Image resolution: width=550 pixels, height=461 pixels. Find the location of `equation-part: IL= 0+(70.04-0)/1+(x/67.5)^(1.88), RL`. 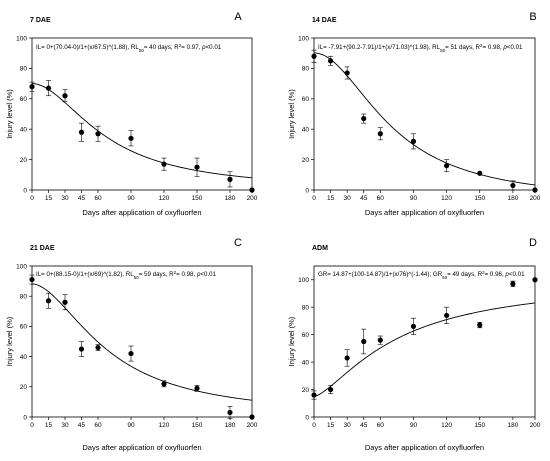

equation-part: IL= 0+(70.04-0)/1+(x/67.5)^(1.88), RL is located at coordinates (87, 47).